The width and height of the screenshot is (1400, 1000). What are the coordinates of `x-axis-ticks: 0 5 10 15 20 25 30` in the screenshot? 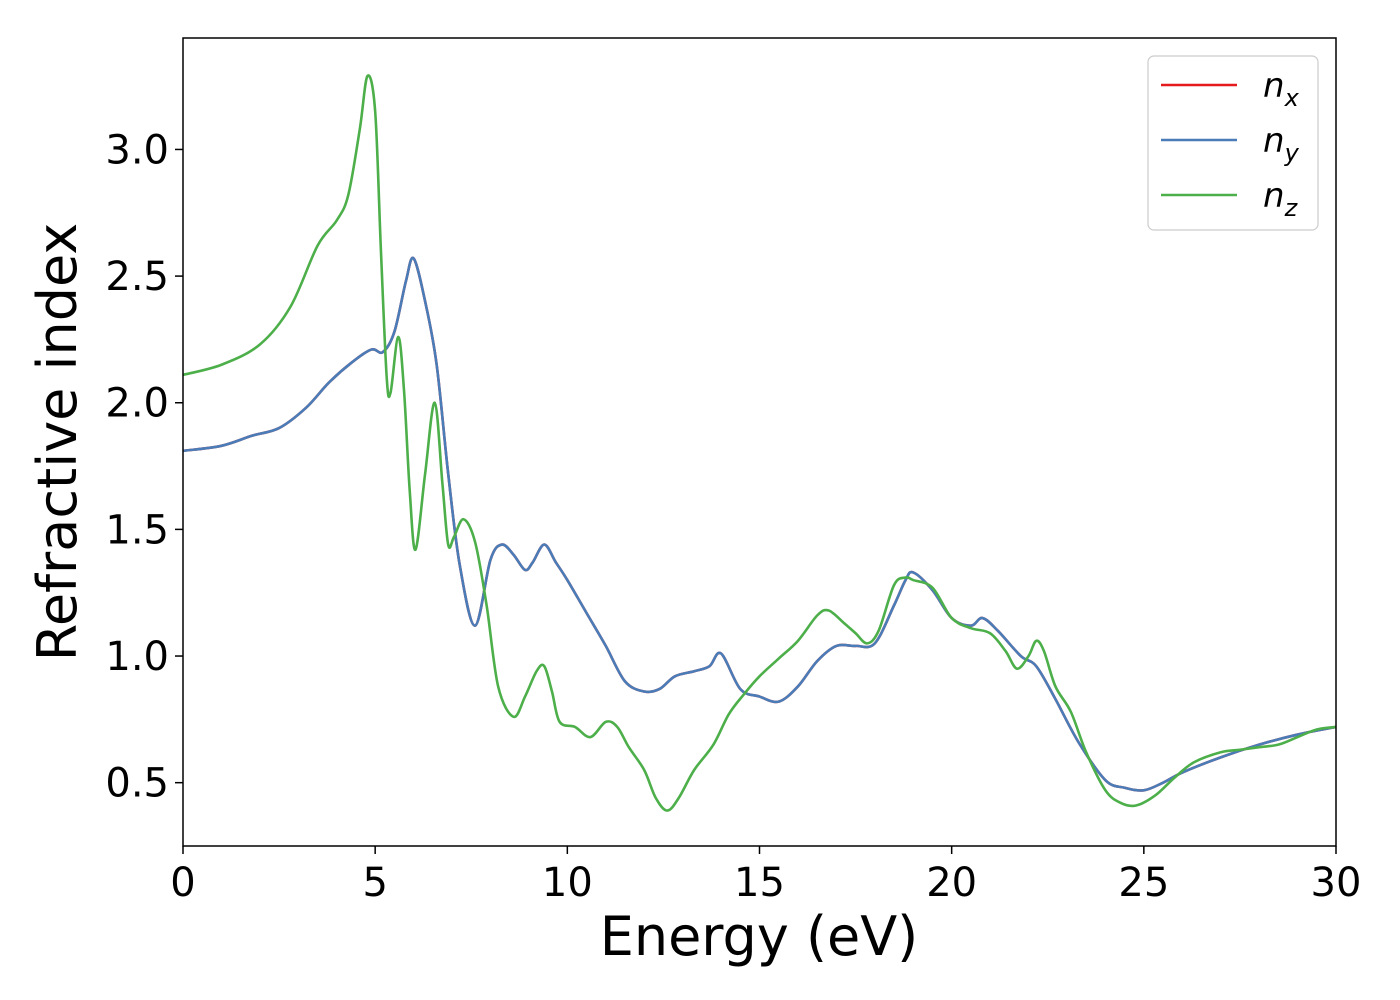 It's located at (765, 876).